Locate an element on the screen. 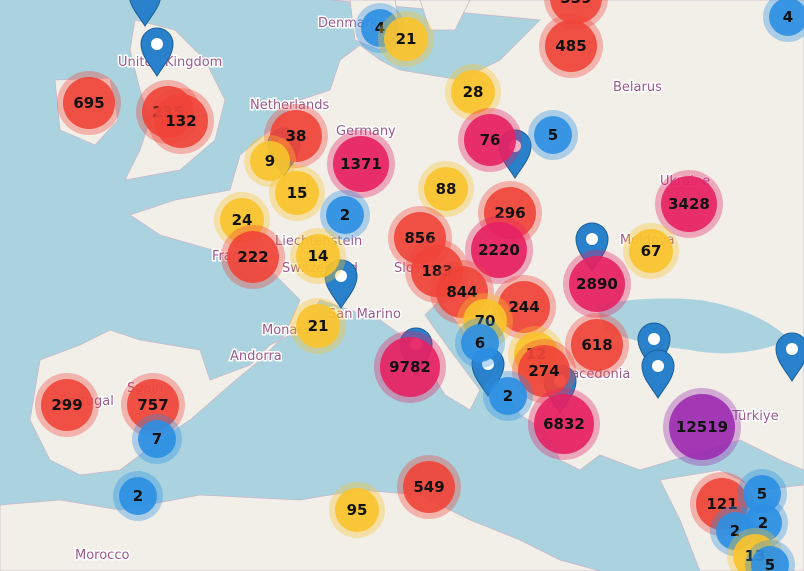 This screenshot has height=571, width=804. cluster-count: 12519 is located at coordinates (702, 427).